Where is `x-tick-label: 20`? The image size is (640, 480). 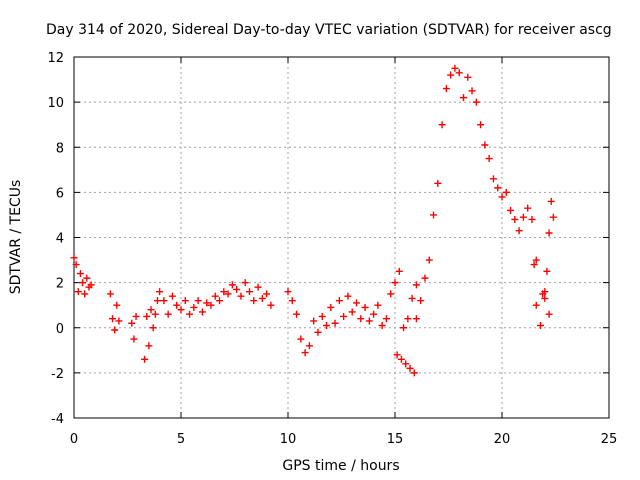 x-tick-label: 20 is located at coordinates (502, 439).